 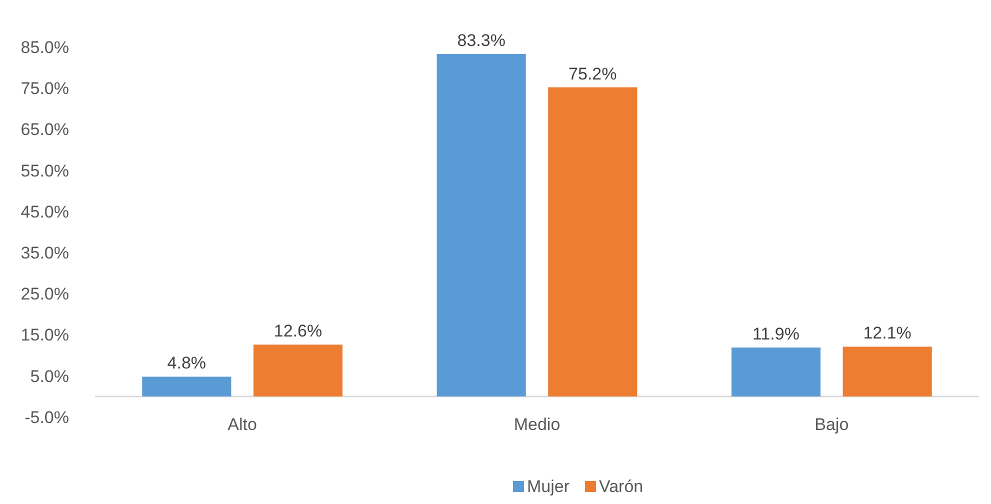 What do you see at coordinates (776, 334) in the screenshot?
I see `data-label: 11.9%` at bounding box center [776, 334].